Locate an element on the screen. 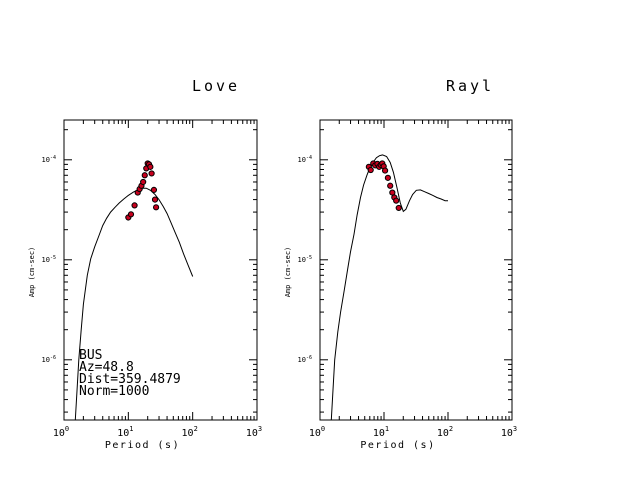  panel-title: Rayl is located at coordinates (470, 86).